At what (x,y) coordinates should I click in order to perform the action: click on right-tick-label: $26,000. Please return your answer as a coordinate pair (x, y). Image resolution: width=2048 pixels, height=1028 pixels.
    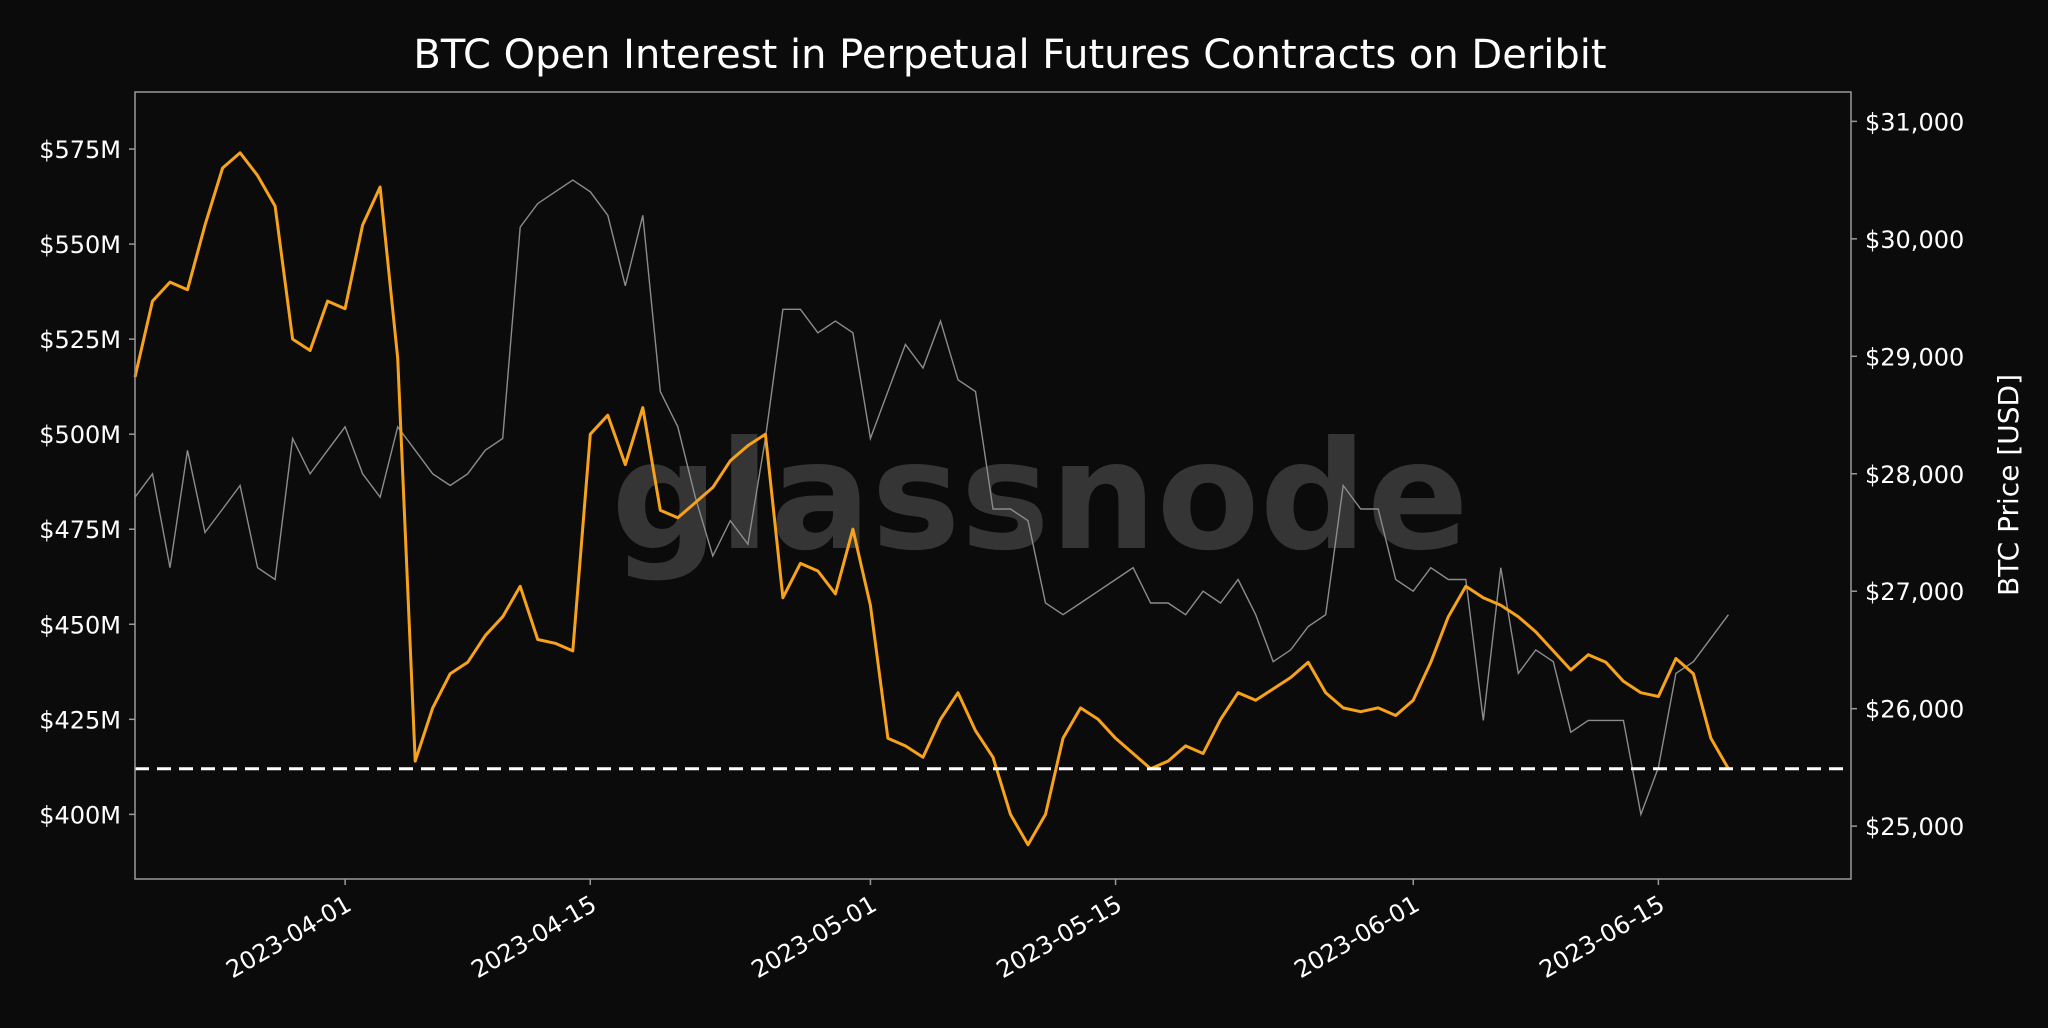
    Looking at the image, I should click on (1914, 710).